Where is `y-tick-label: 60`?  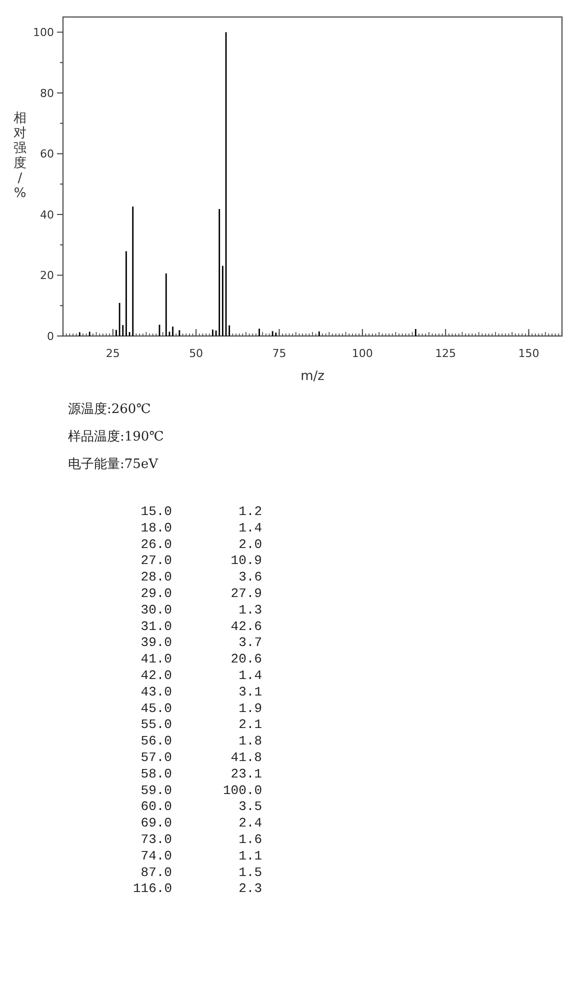
y-tick-label: 60 is located at coordinates (47, 154).